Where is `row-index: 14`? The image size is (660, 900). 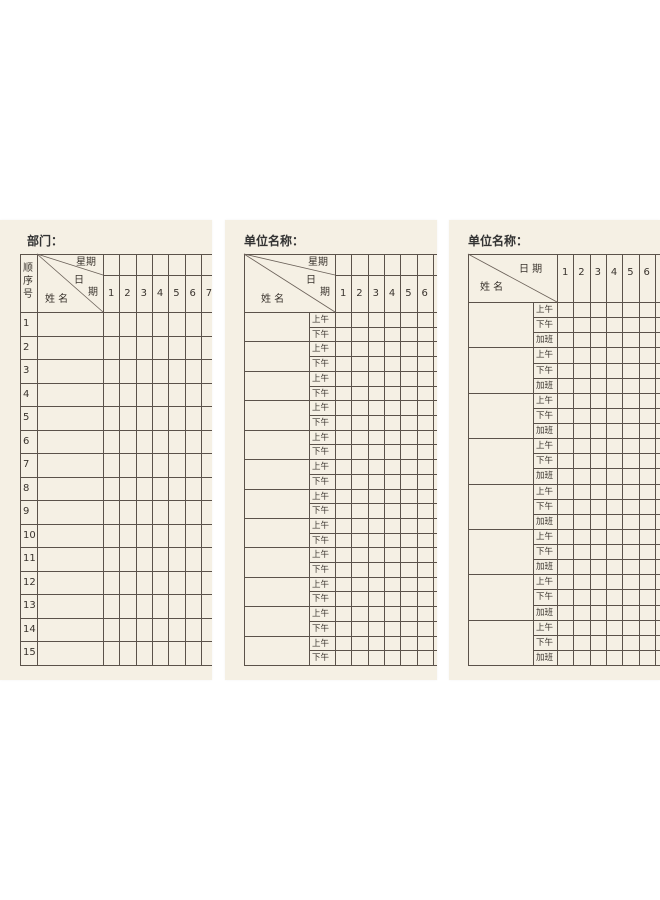
row-index: 14 is located at coordinates (29, 629).